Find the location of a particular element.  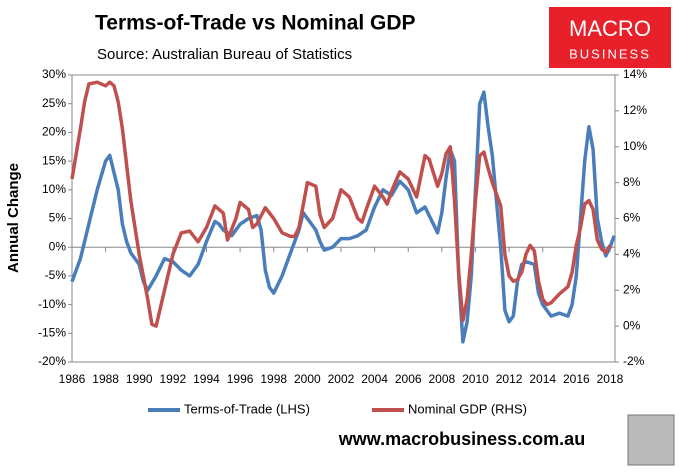

x-tick-label: 1992 is located at coordinates (173, 379).